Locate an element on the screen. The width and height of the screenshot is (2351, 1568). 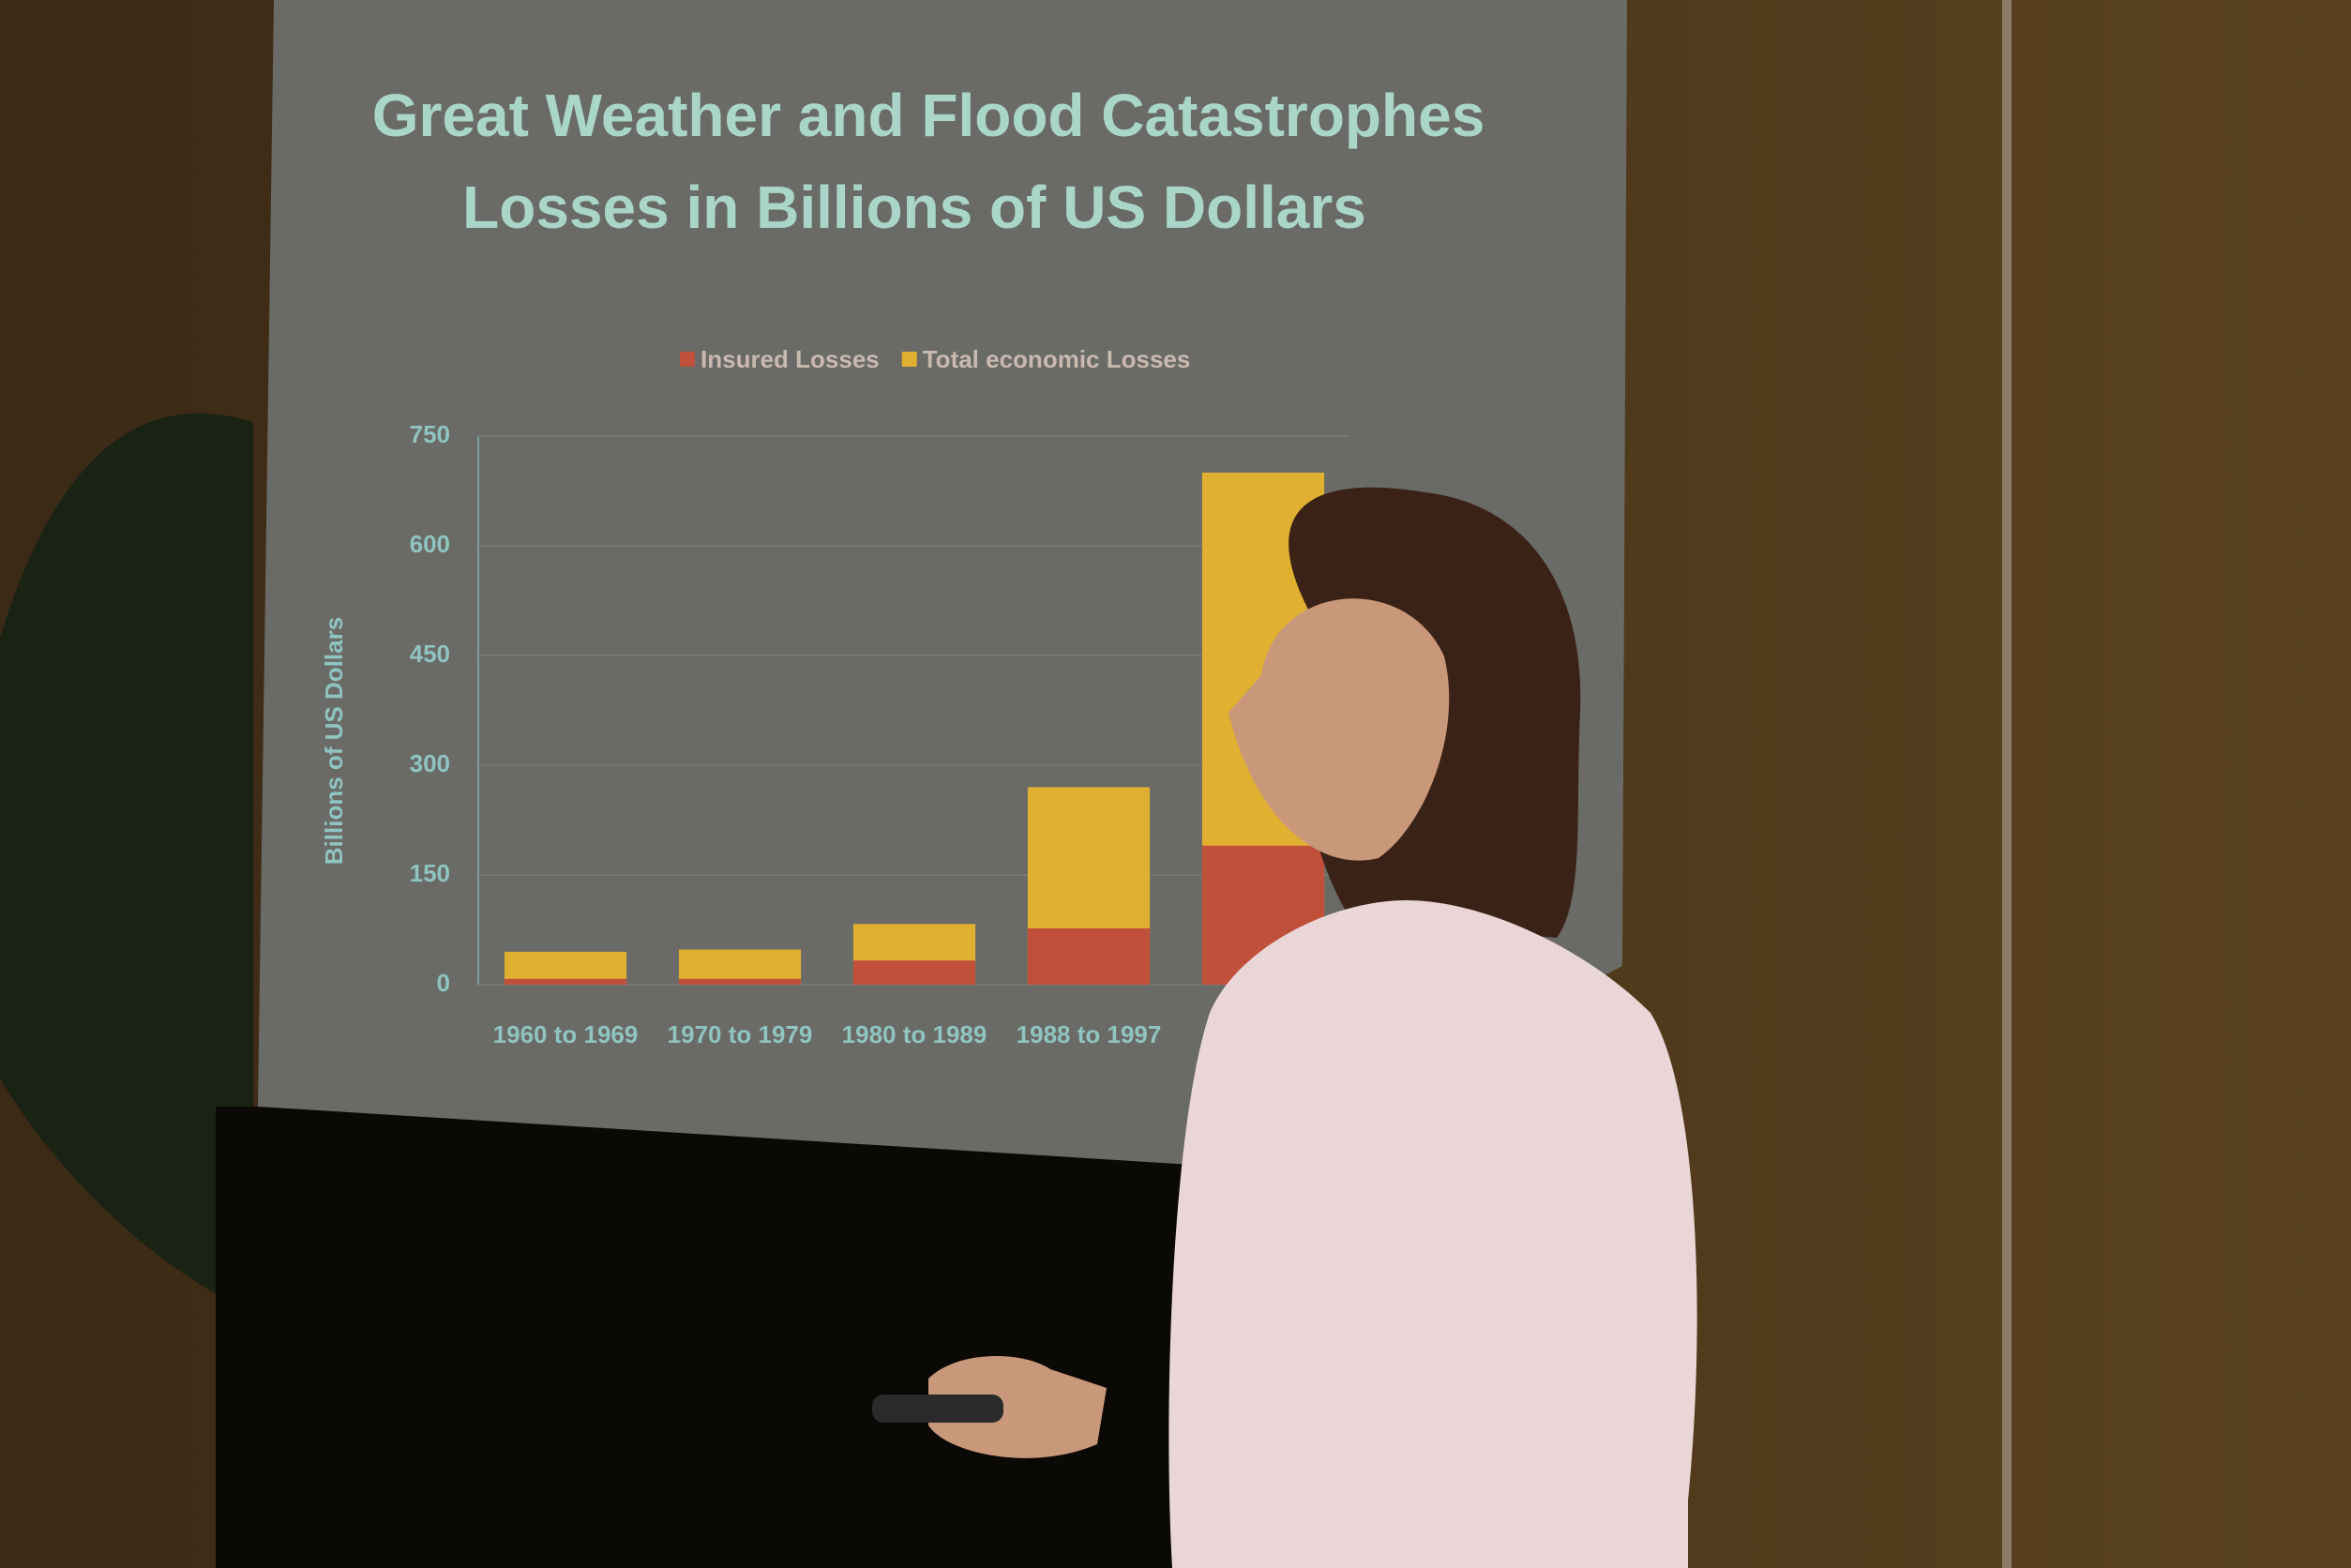
y-tick-label: 300 is located at coordinates (430, 763).